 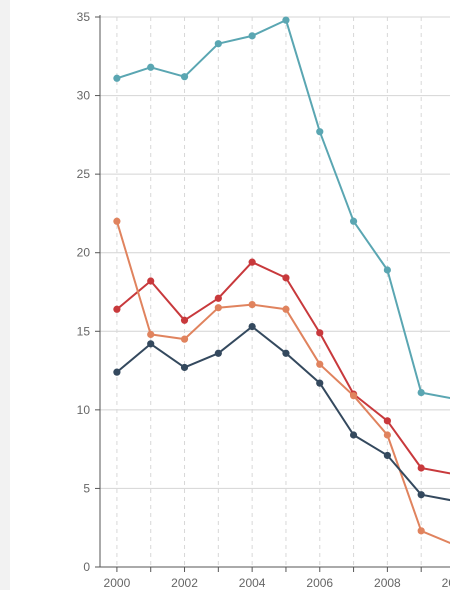 What do you see at coordinates (117, 583) in the screenshot?
I see `x-tick-label: 2000` at bounding box center [117, 583].